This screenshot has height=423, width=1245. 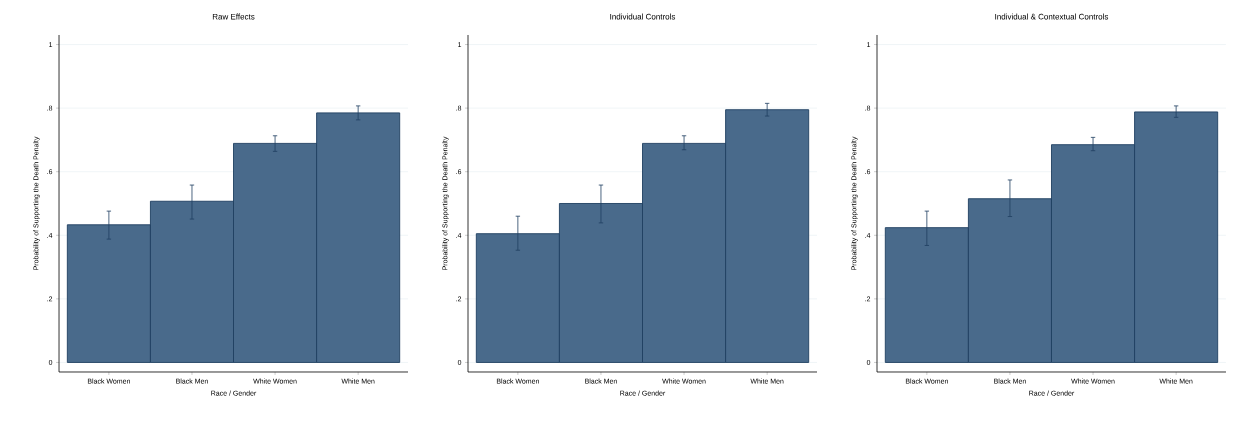 I want to click on chart-title: Individual & Contextual Controls, so click(x=1052, y=16).